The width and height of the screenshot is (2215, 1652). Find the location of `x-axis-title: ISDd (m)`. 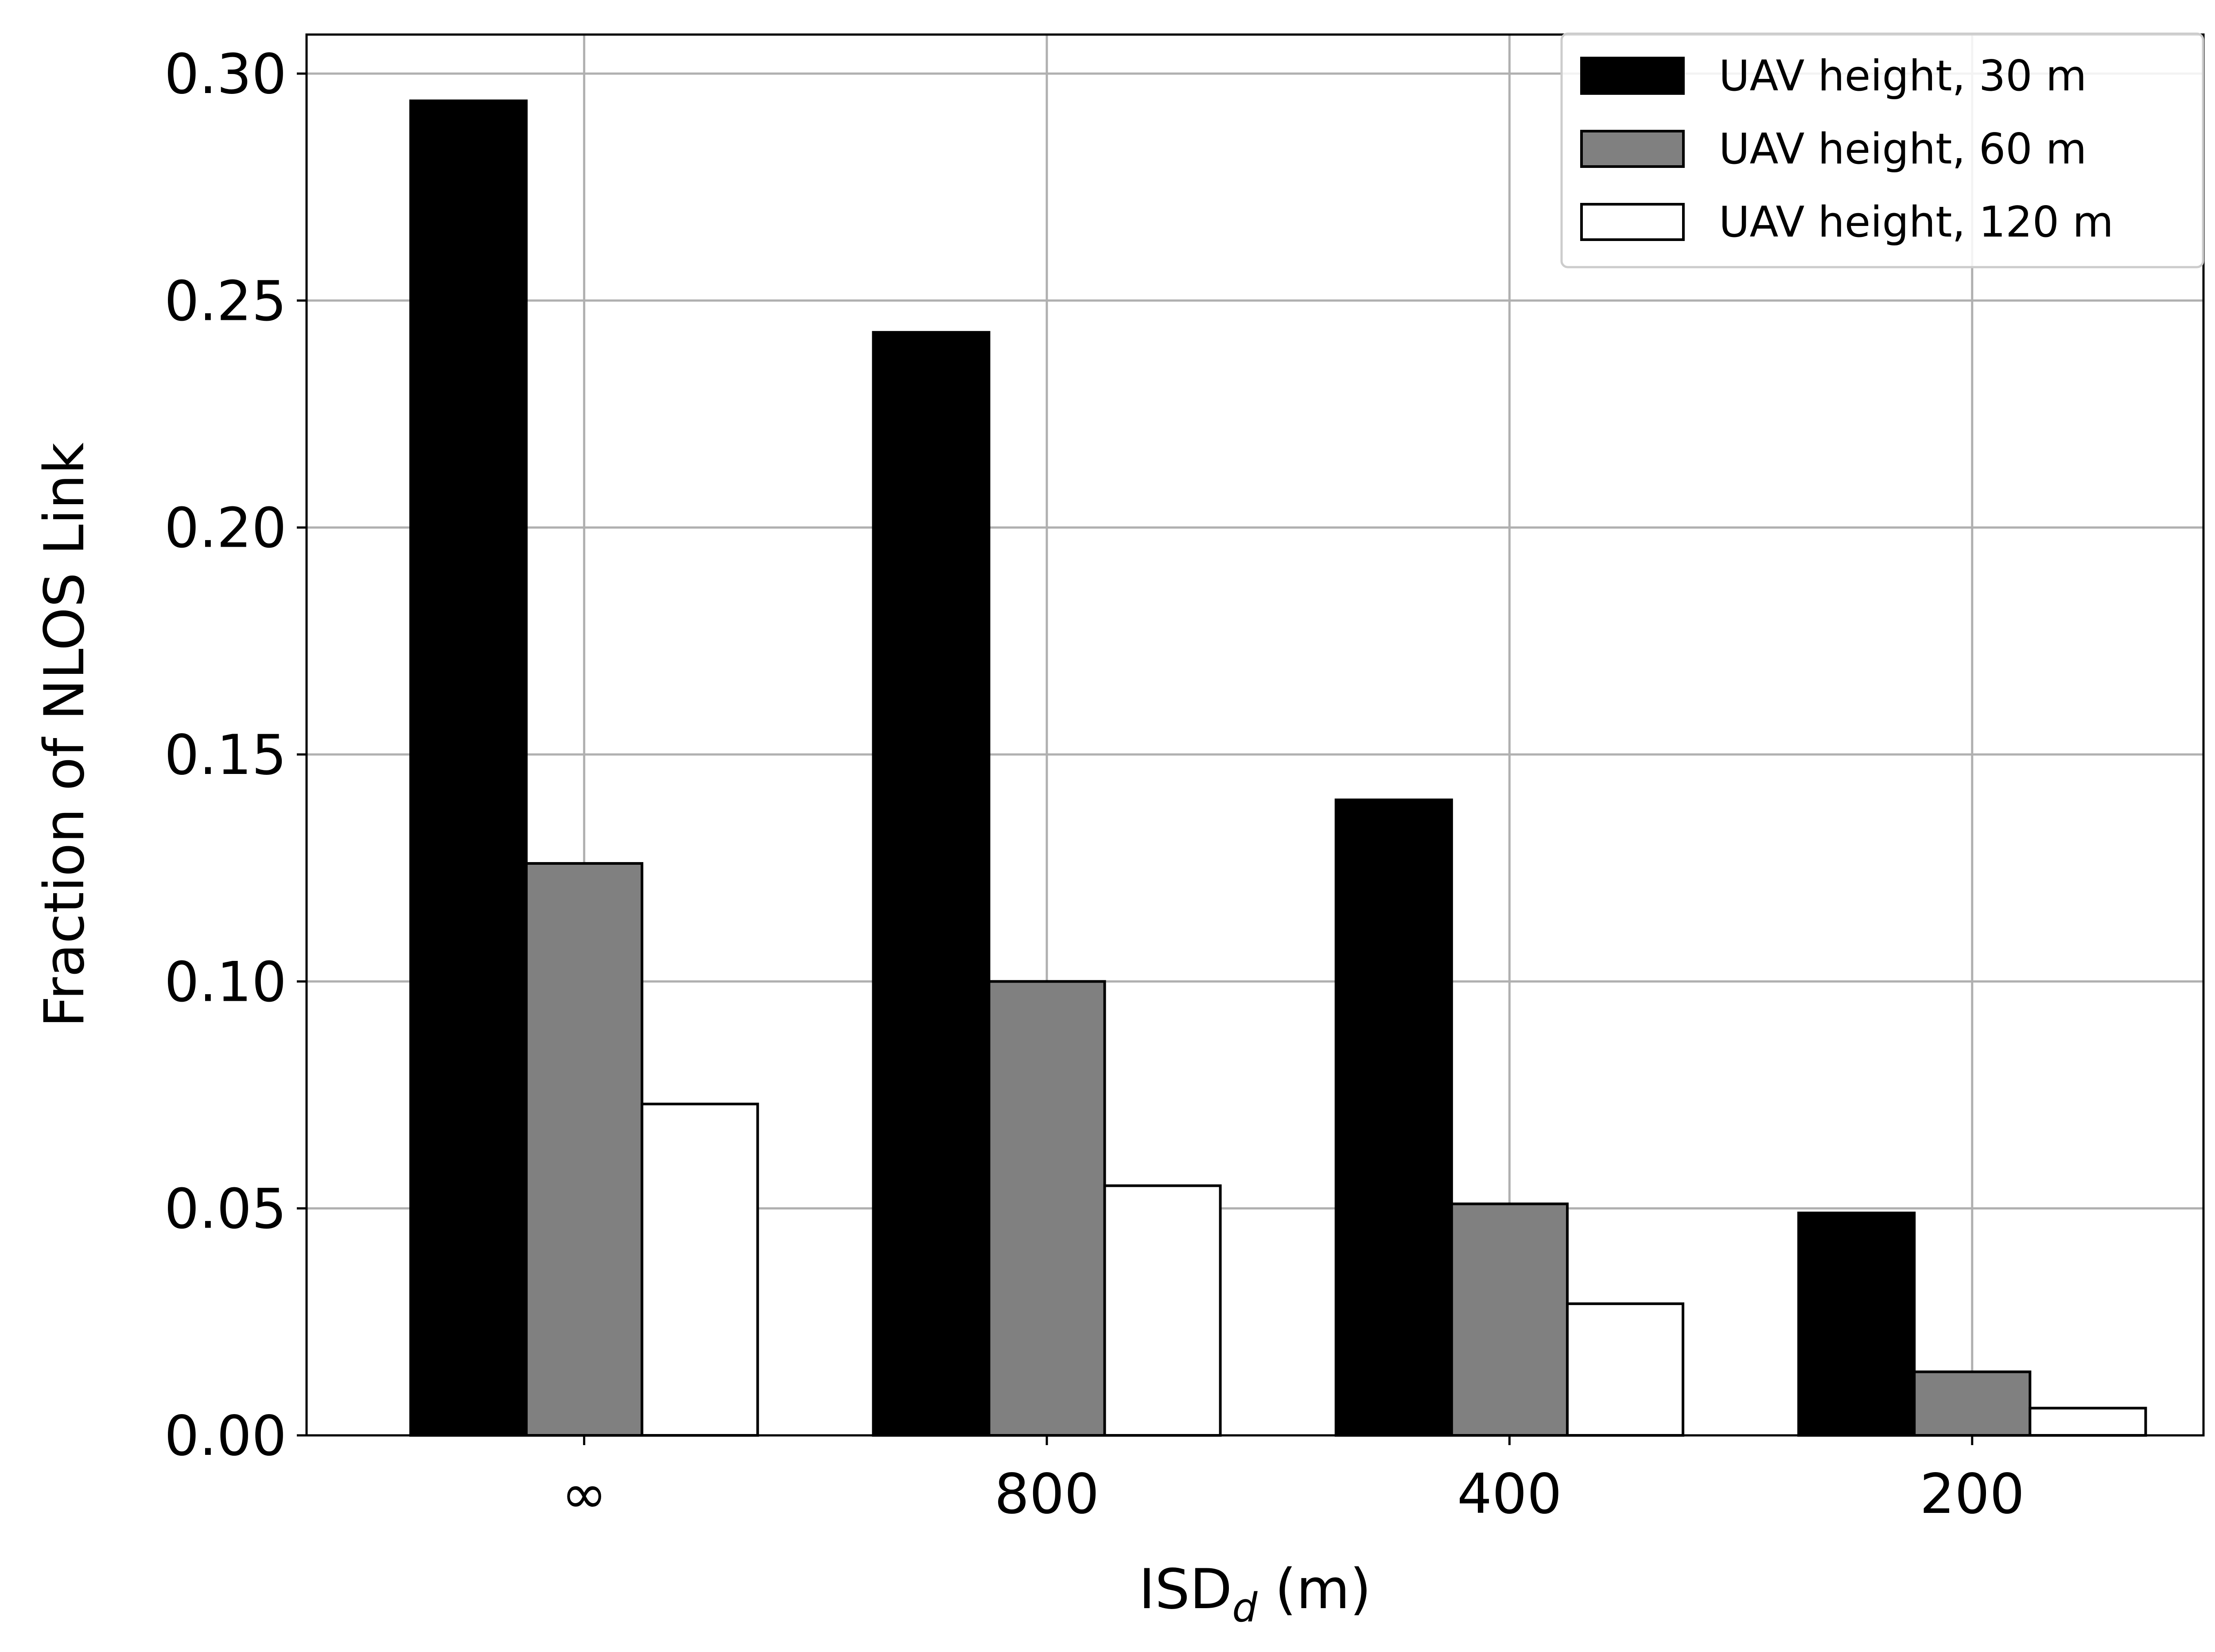

x-axis-title: ISDd (m) is located at coordinates (1256, 1594).